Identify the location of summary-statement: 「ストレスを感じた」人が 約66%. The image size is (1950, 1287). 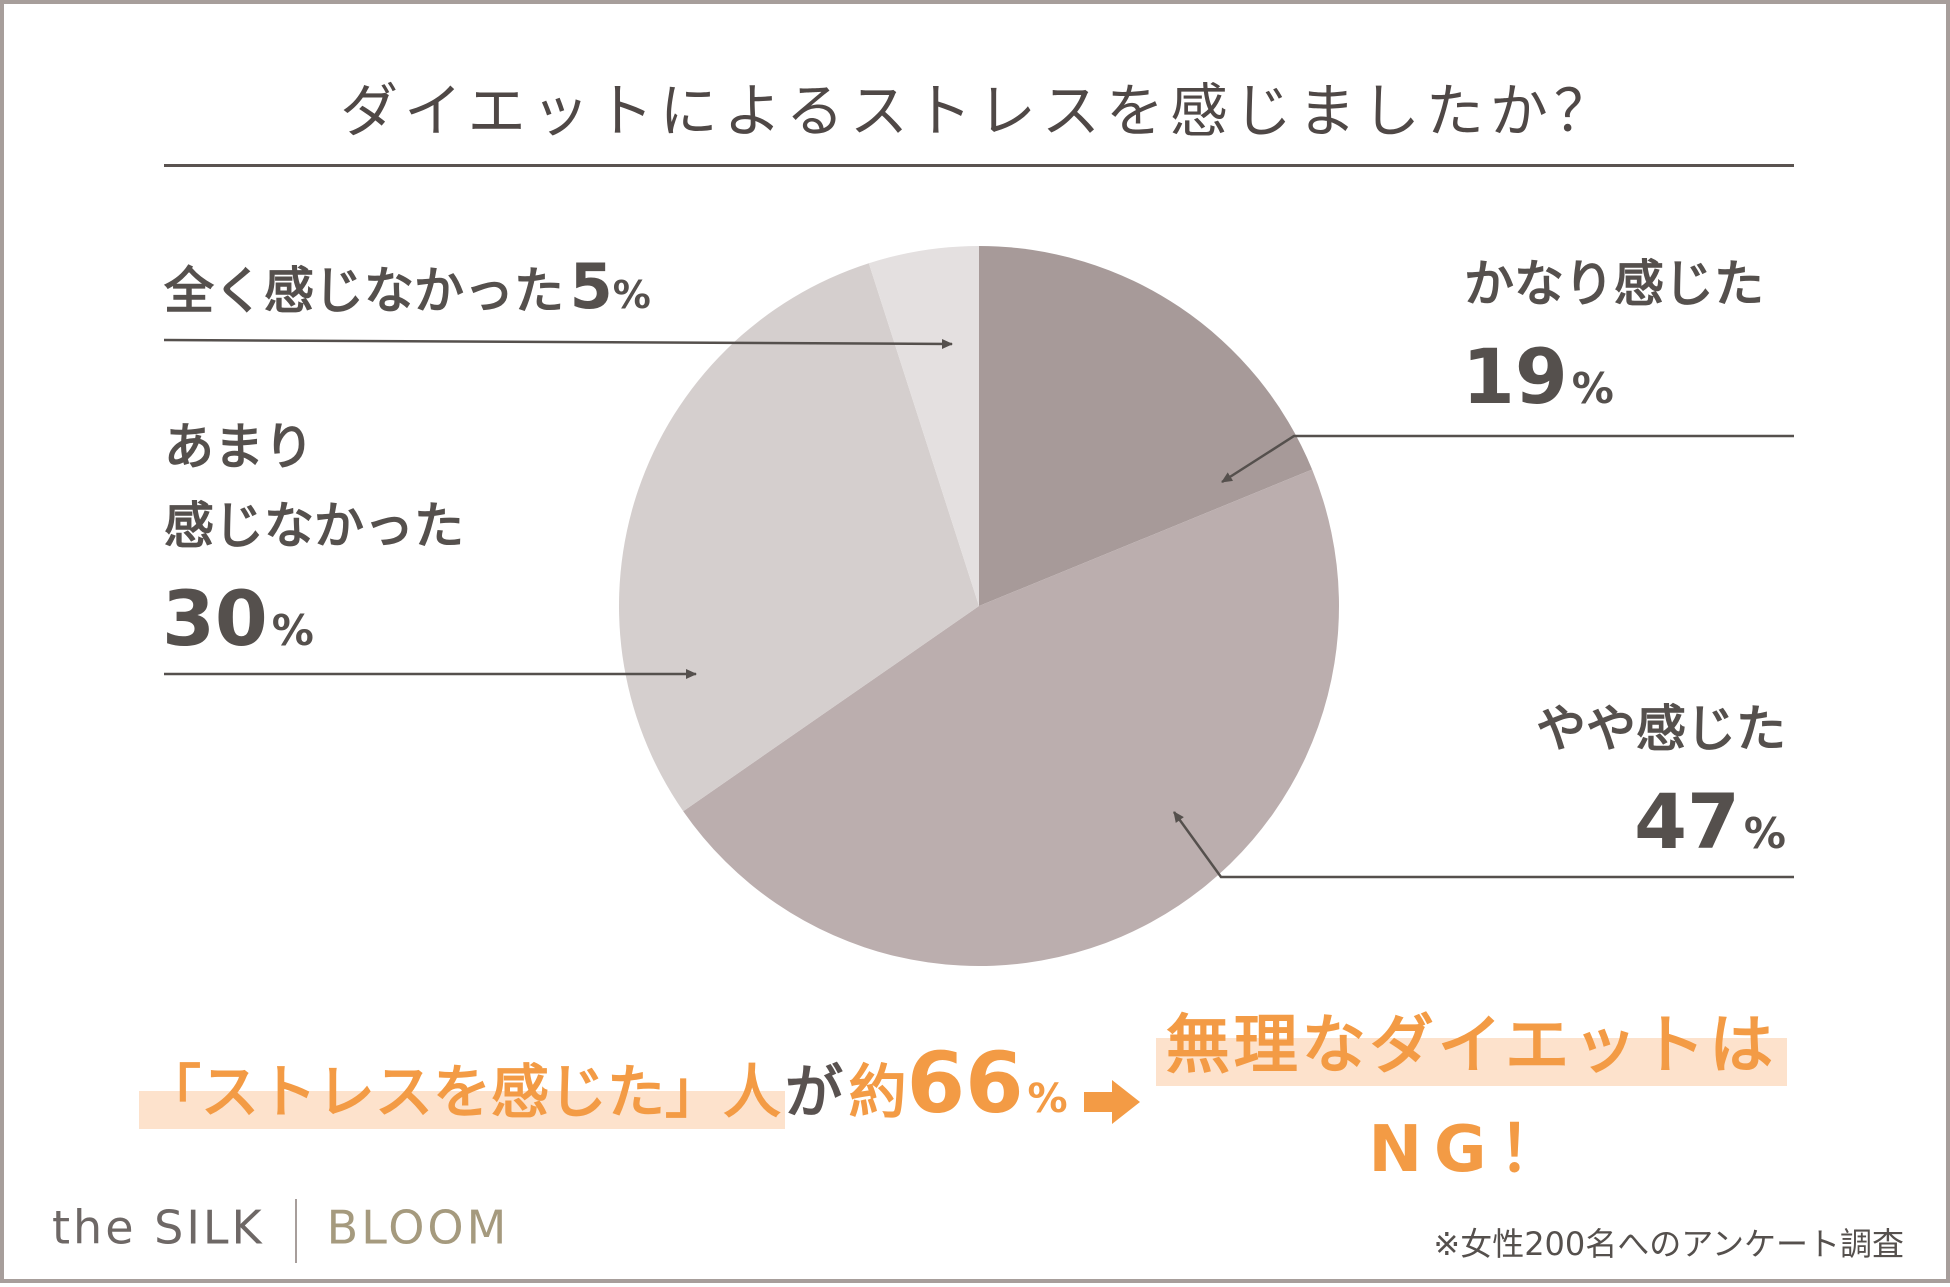
(644, 1083).